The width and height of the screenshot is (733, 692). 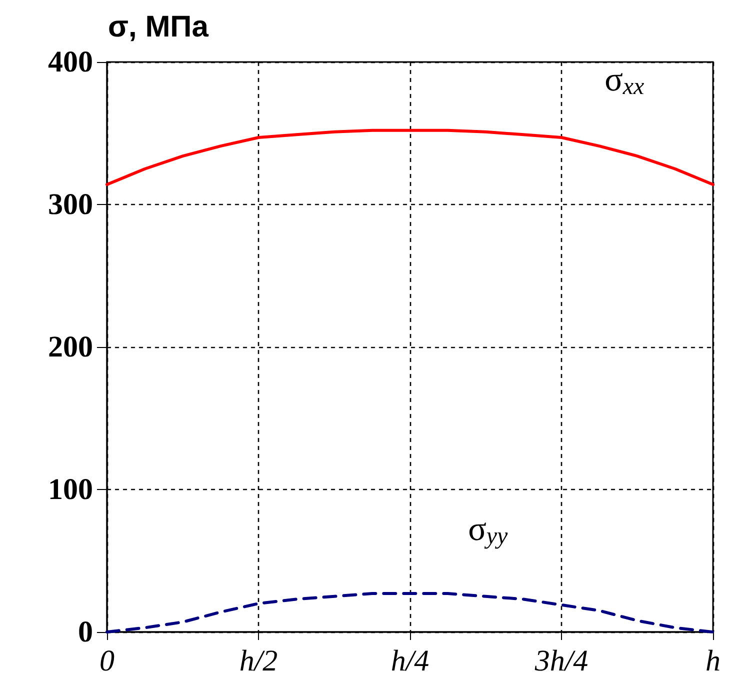 What do you see at coordinates (70, 204) in the screenshot?
I see `y-tick-label: 300` at bounding box center [70, 204].